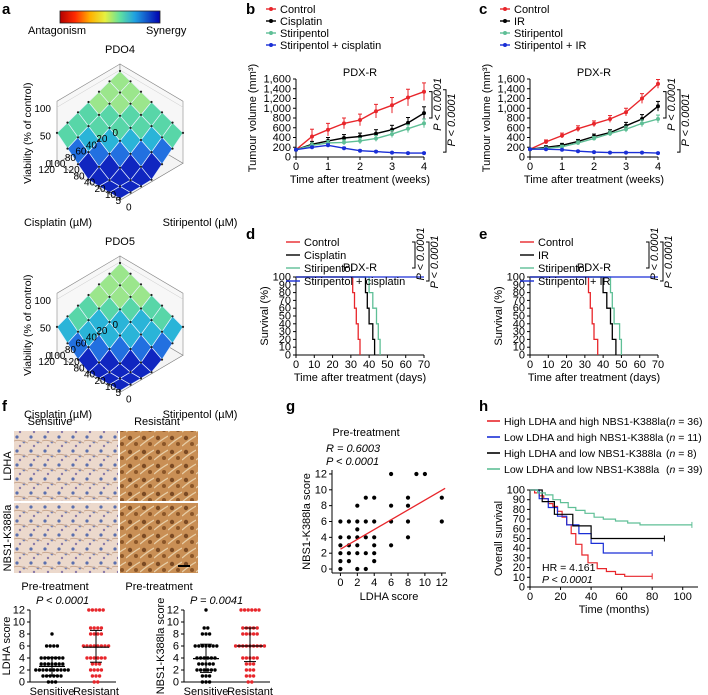 The image size is (708, 695). What do you see at coordinates (28, 325) in the screenshot?
I see `surface-z-label: Viability (% of control)` at bounding box center [28, 325].